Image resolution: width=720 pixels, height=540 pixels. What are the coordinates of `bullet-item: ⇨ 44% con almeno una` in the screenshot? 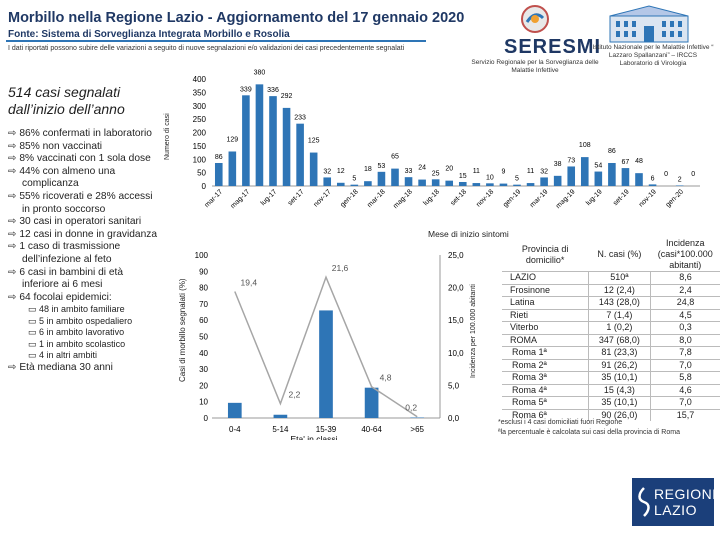 It's located at (62, 171).